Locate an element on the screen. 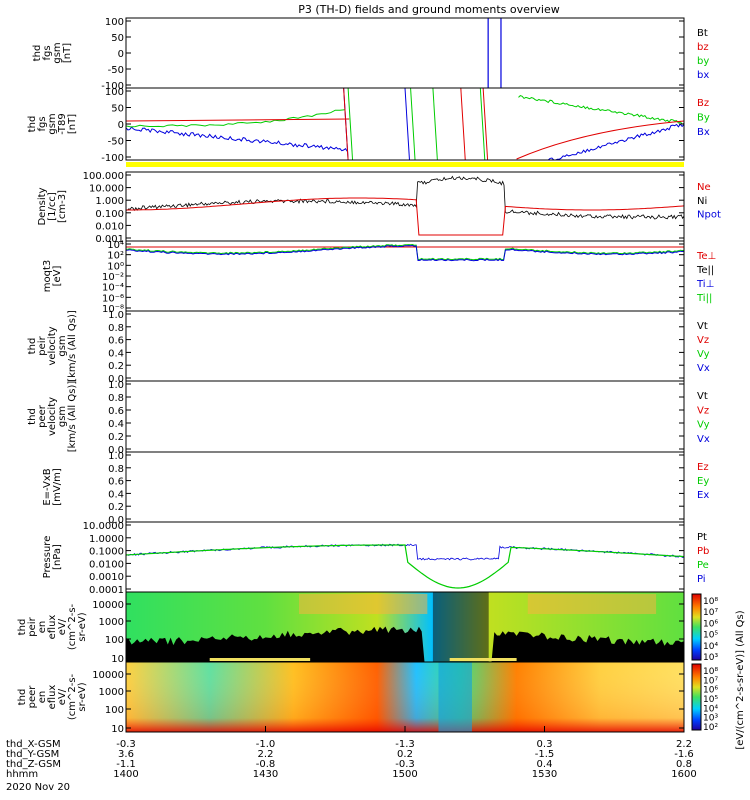  y-label-line: gsm is located at coordinates (62, 345).